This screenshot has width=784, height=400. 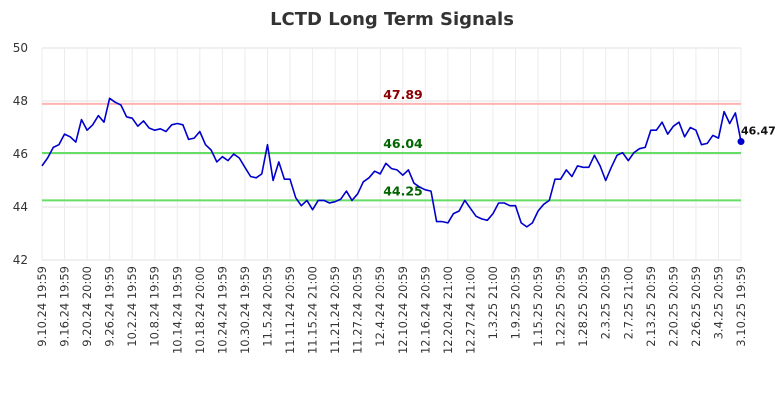 What do you see at coordinates (267, 306) in the screenshot?
I see `x-tick-label: 11.5.24 20:59` at bounding box center [267, 306].